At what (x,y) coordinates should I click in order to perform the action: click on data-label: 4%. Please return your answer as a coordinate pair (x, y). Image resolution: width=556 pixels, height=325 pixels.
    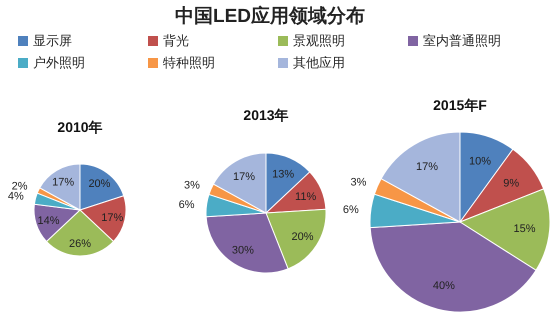
    Looking at the image, I should click on (16, 196).